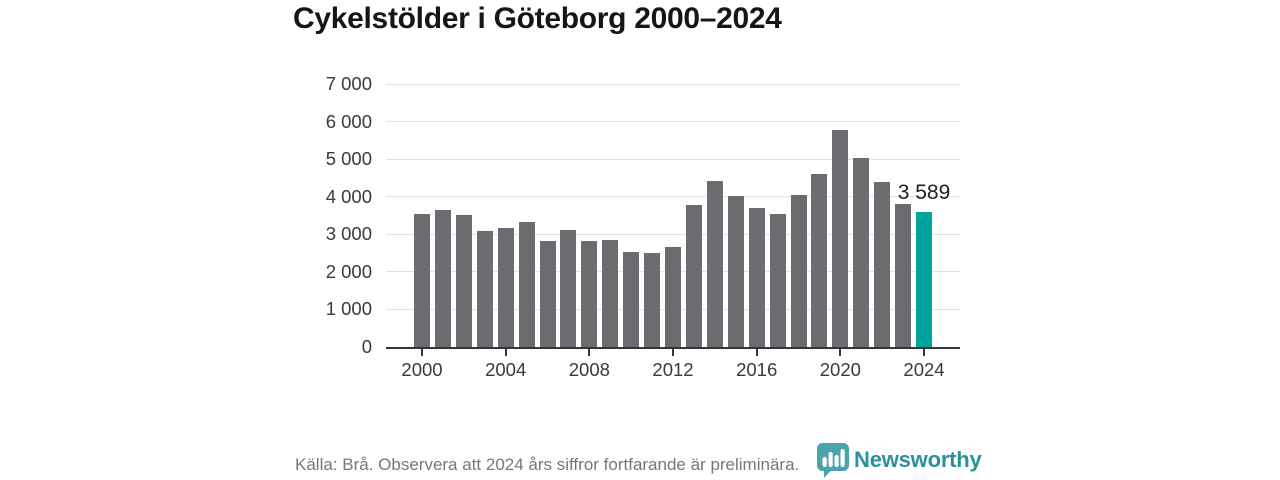 The image size is (1280, 480). I want to click on bar-2003, so click(484, 288).